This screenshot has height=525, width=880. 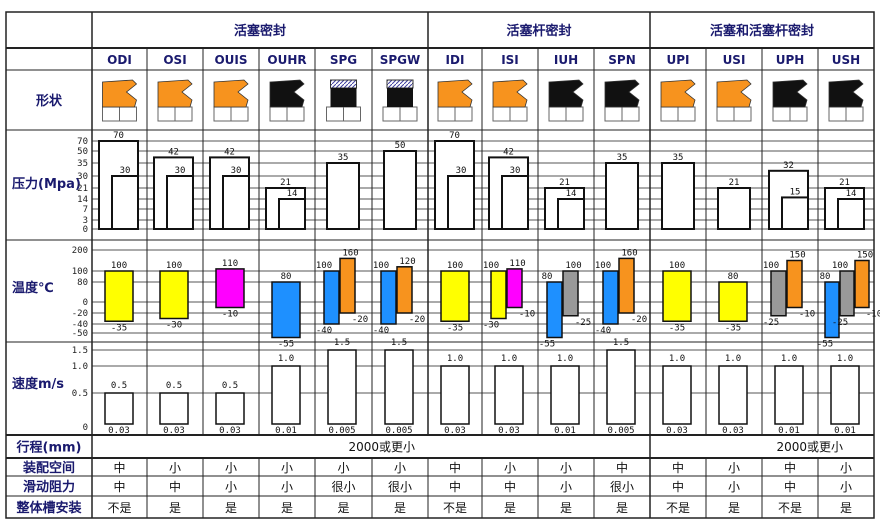 I want to click on temperature-min-value: -55, so click(x=286, y=345).